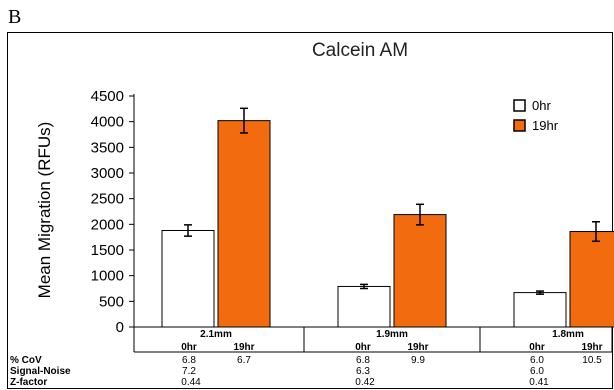 Image resolution: width=614 pixels, height=390 pixels. I want to click on legend-swatch-19hr, so click(519, 125).